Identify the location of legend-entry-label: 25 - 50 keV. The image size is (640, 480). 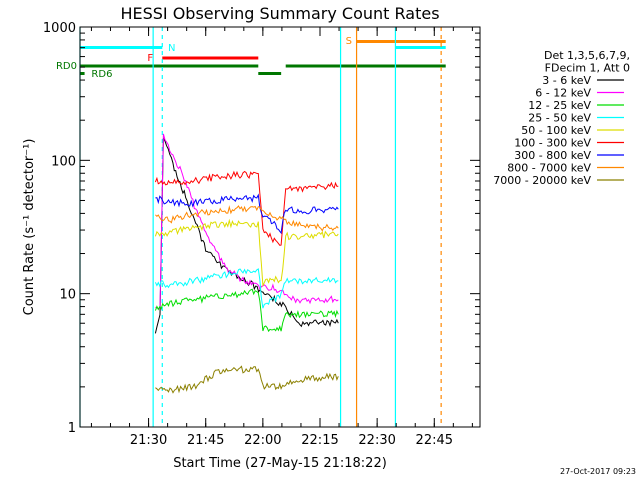
(559, 118).